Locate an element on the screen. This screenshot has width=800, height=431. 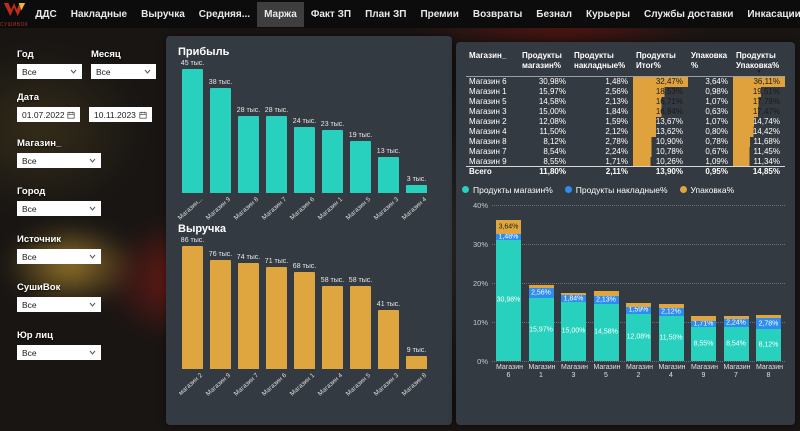
bar-segment: 30,98% is located at coordinates (508, 300).